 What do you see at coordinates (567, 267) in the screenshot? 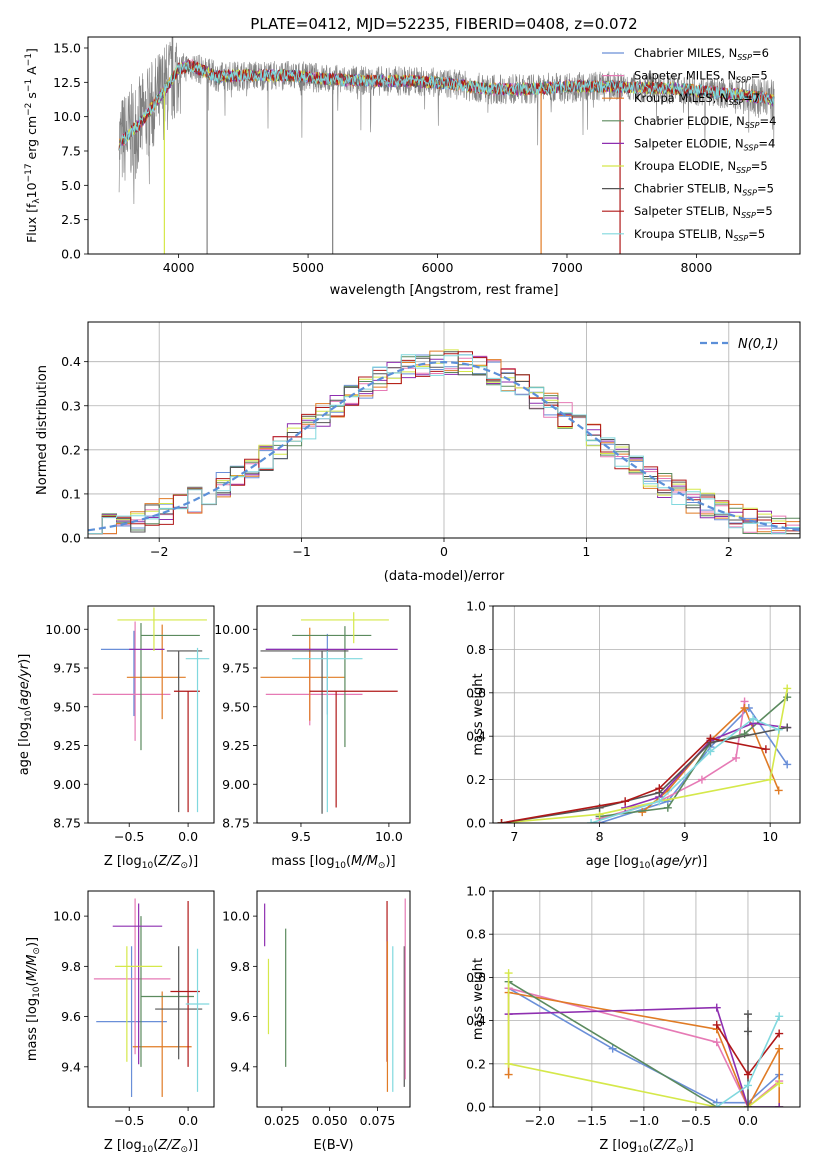
I see `x-tick-label: 7000` at bounding box center [567, 267].